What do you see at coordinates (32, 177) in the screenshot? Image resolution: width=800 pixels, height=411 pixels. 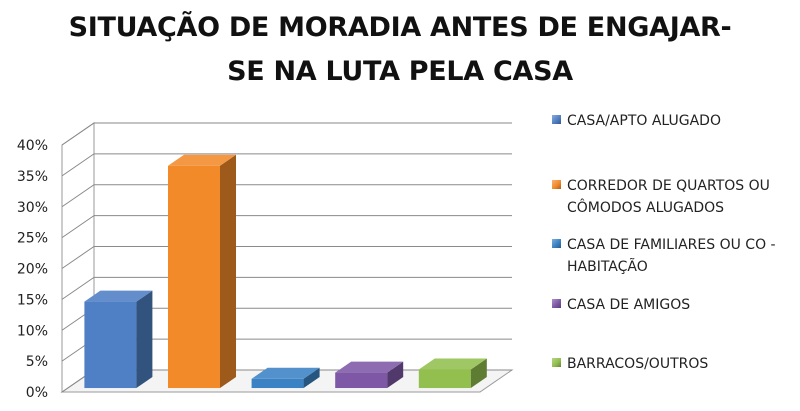 I see `y-tick-label: 35%` at bounding box center [32, 177].